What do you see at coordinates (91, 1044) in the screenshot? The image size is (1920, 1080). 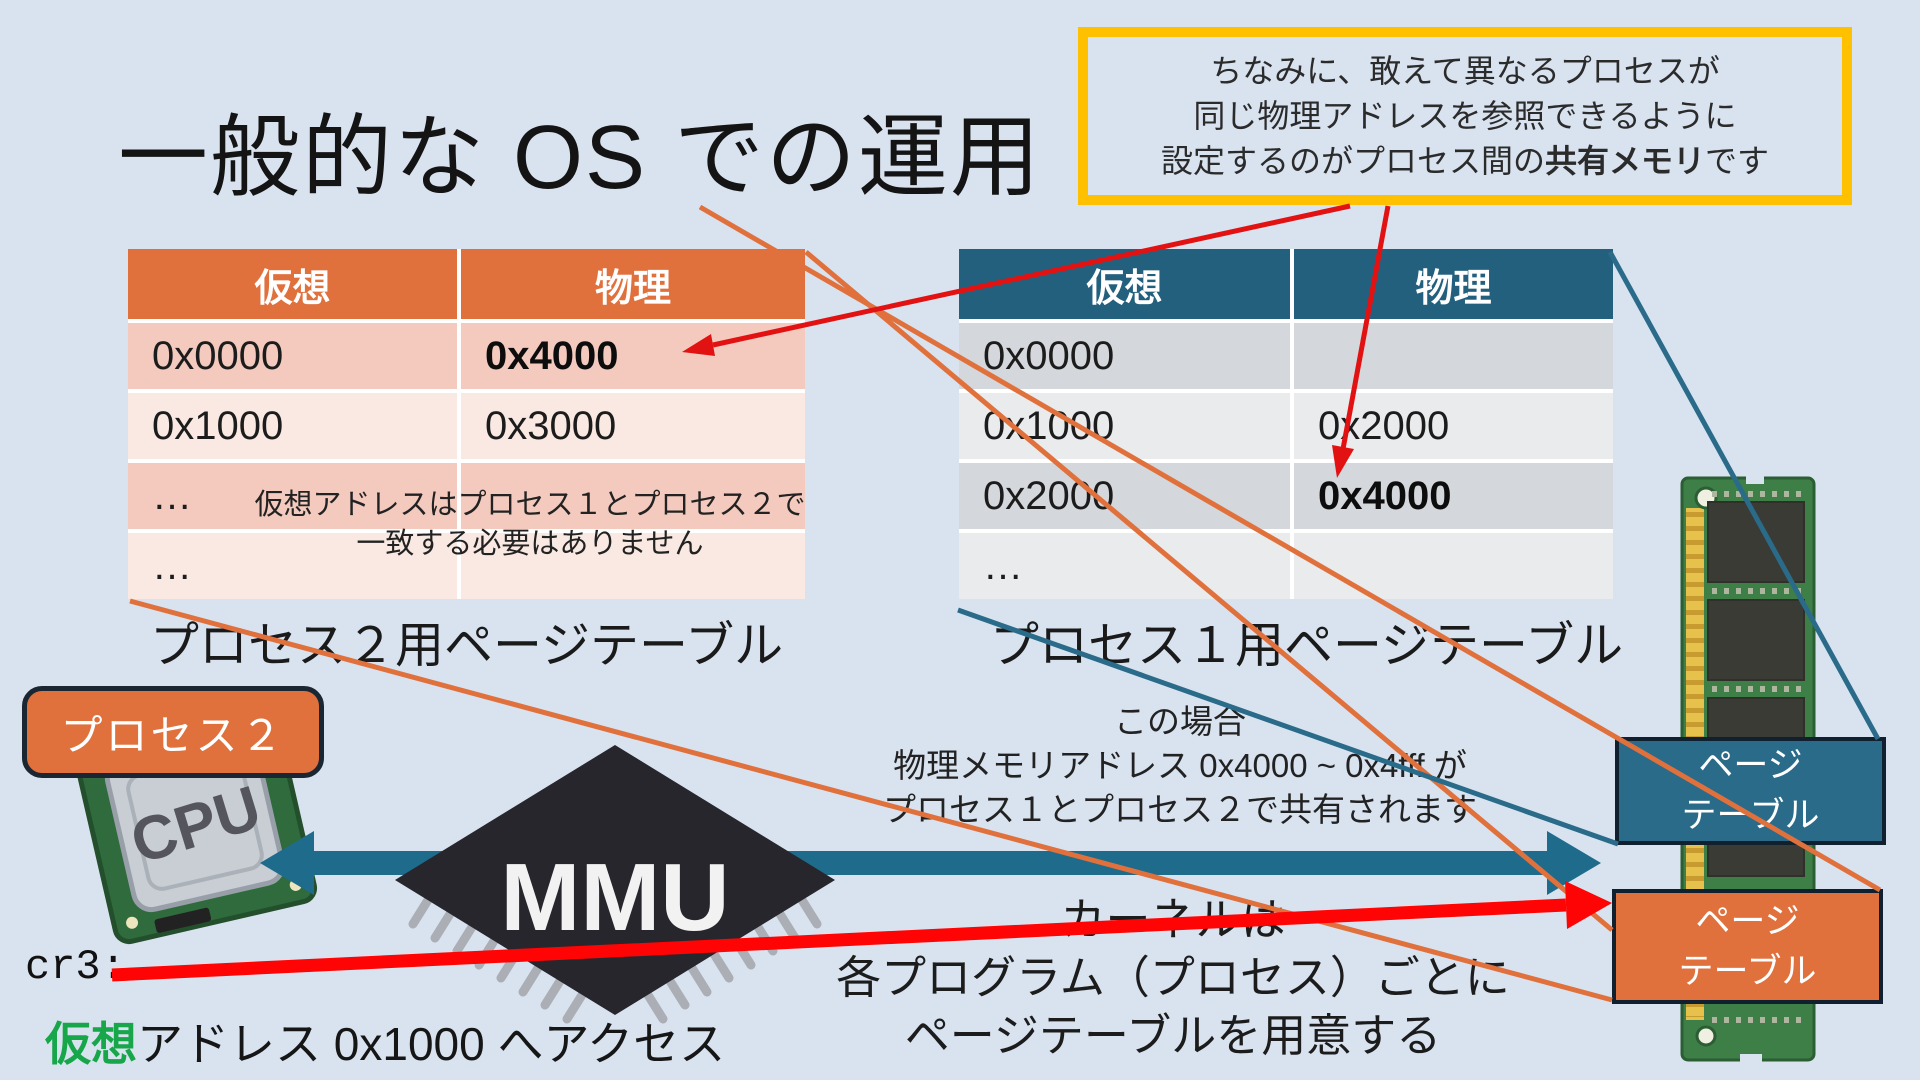 I see `virtual-word-highlight: 仮想` at bounding box center [91, 1044].